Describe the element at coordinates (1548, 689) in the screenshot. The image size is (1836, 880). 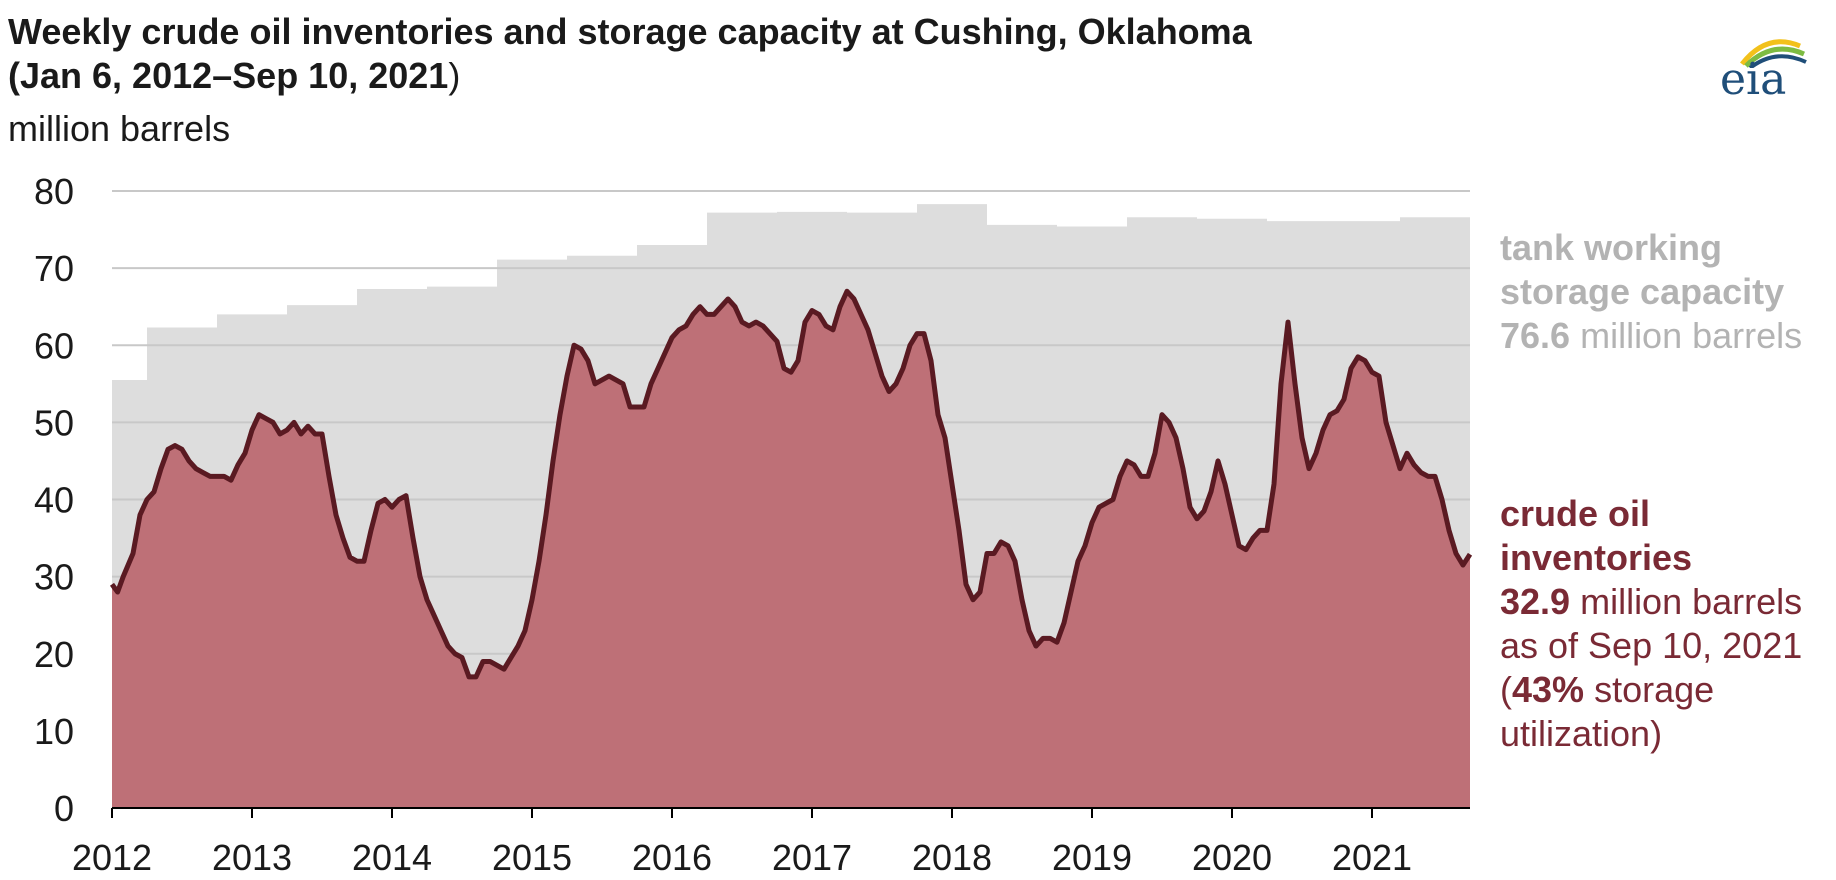
I see `utilization-value: 43%` at that location.